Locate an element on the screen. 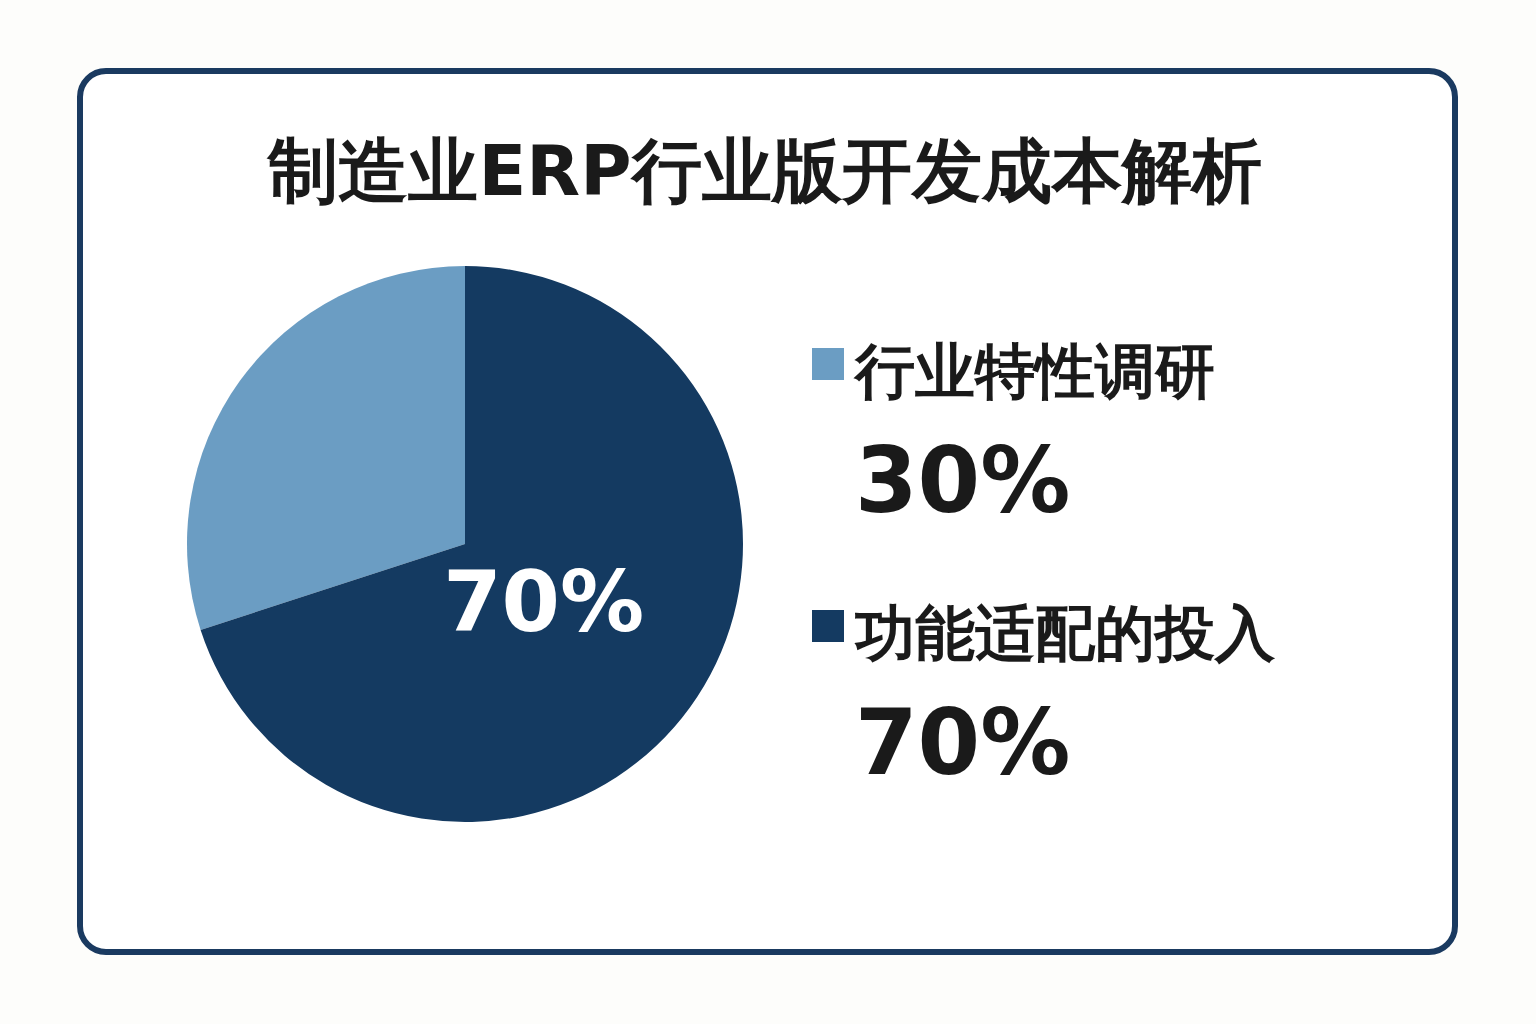 This screenshot has height=1024, width=1536. legend-label: 功能适配的投入 is located at coordinates (1065, 633).